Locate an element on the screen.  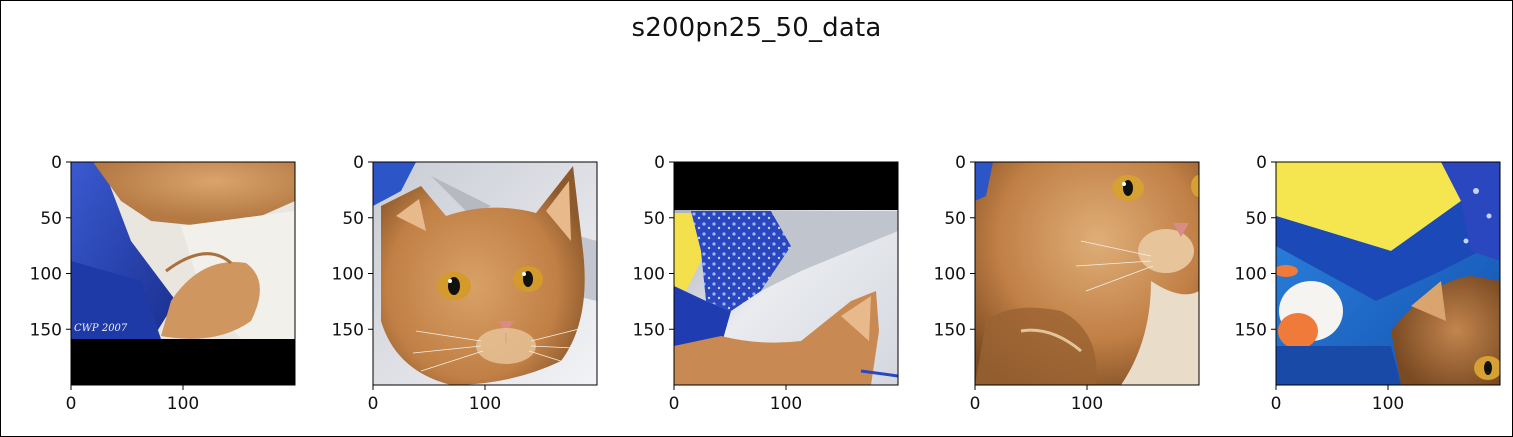
axes-2: 0 50 100 150 0 100 is located at coordinates (465, 283).